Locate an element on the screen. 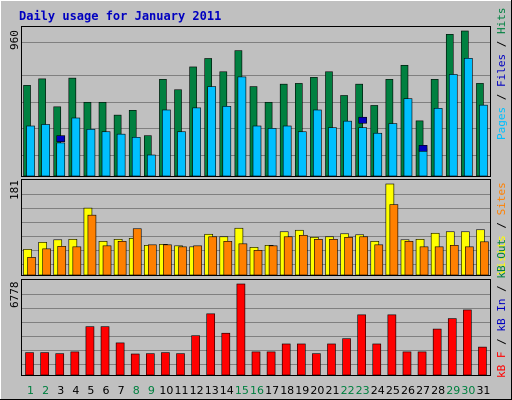 The height and width of the screenshot is (400, 512). bar-kbf-day-5-fill is located at coordinates (90, 351).